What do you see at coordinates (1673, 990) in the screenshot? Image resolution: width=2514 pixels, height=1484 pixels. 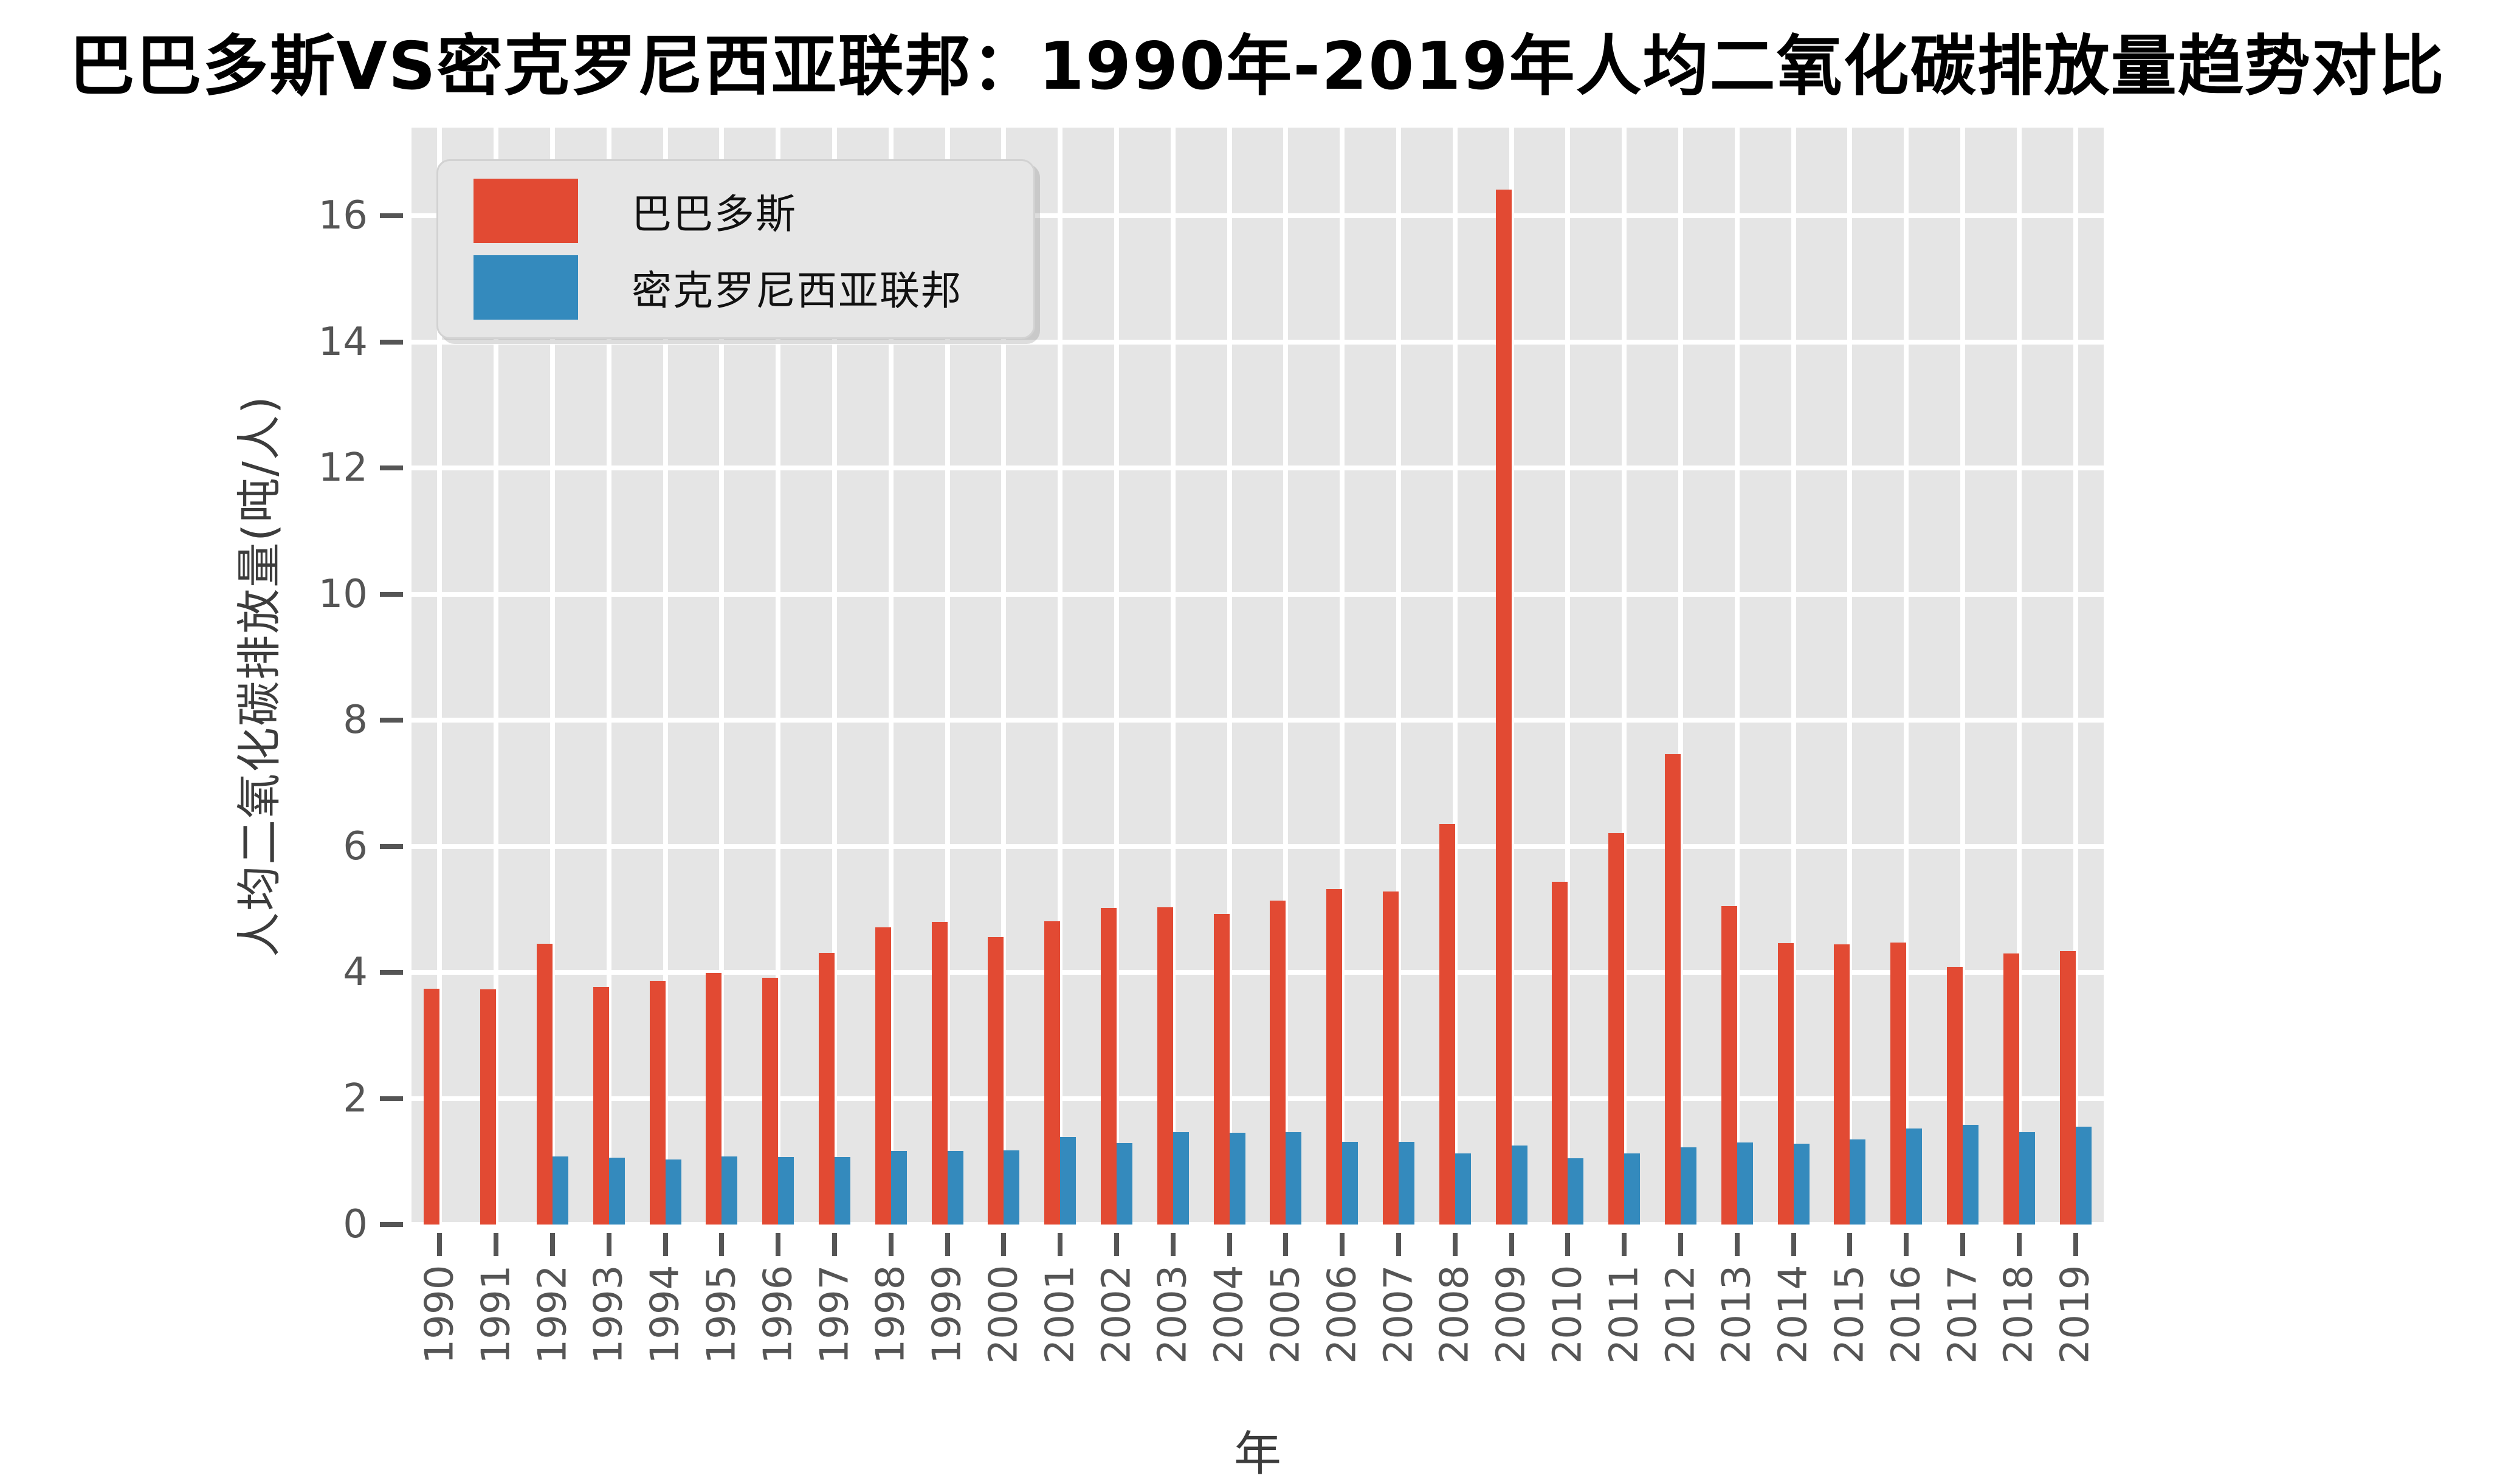 I see `bar-巴巴多斯-2012` at bounding box center [1673, 990].